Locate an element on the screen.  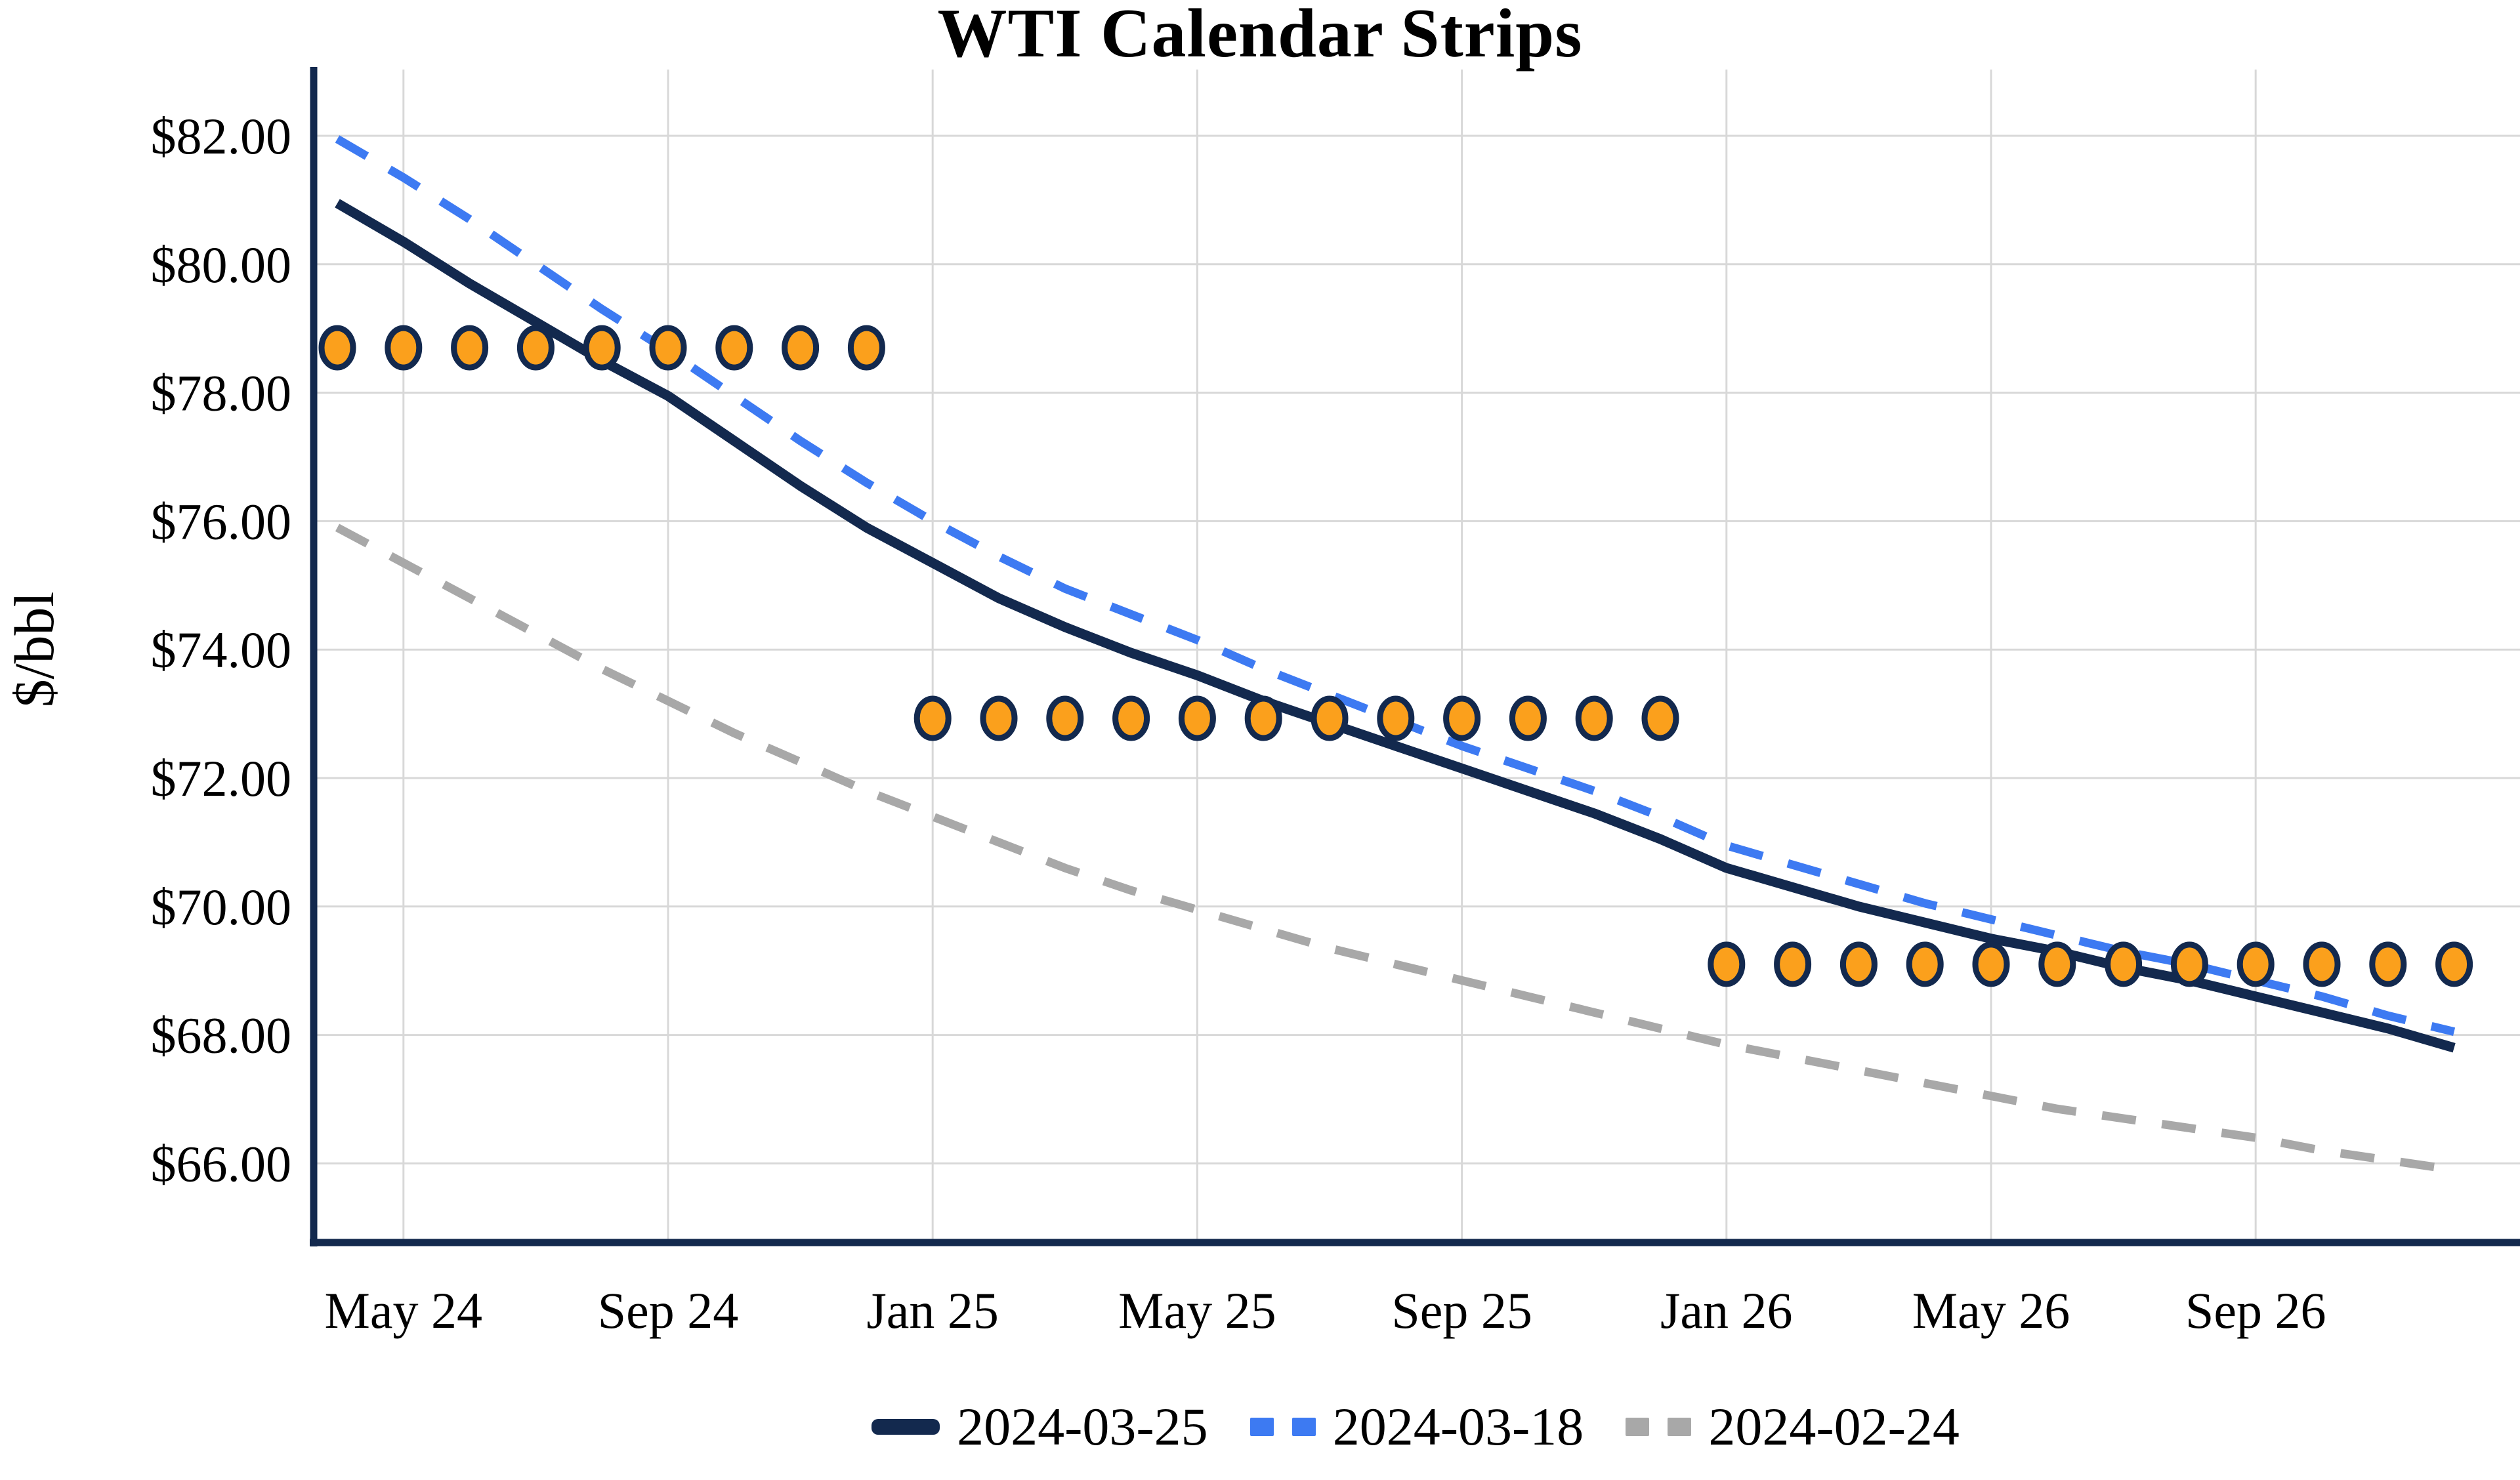
y-tick-label: $72.00 is located at coordinates (221, 778).